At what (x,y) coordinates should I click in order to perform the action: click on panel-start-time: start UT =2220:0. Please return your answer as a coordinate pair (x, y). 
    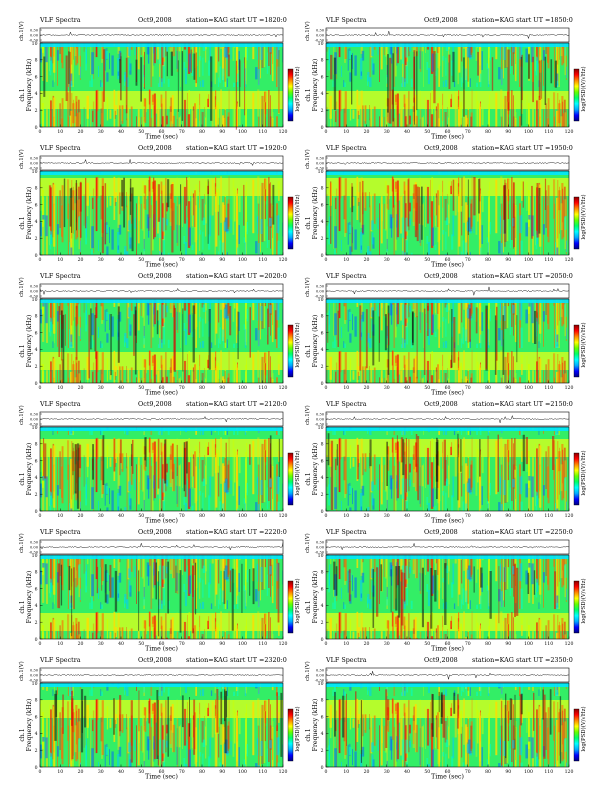
    Looking at the image, I should click on (258, 532).